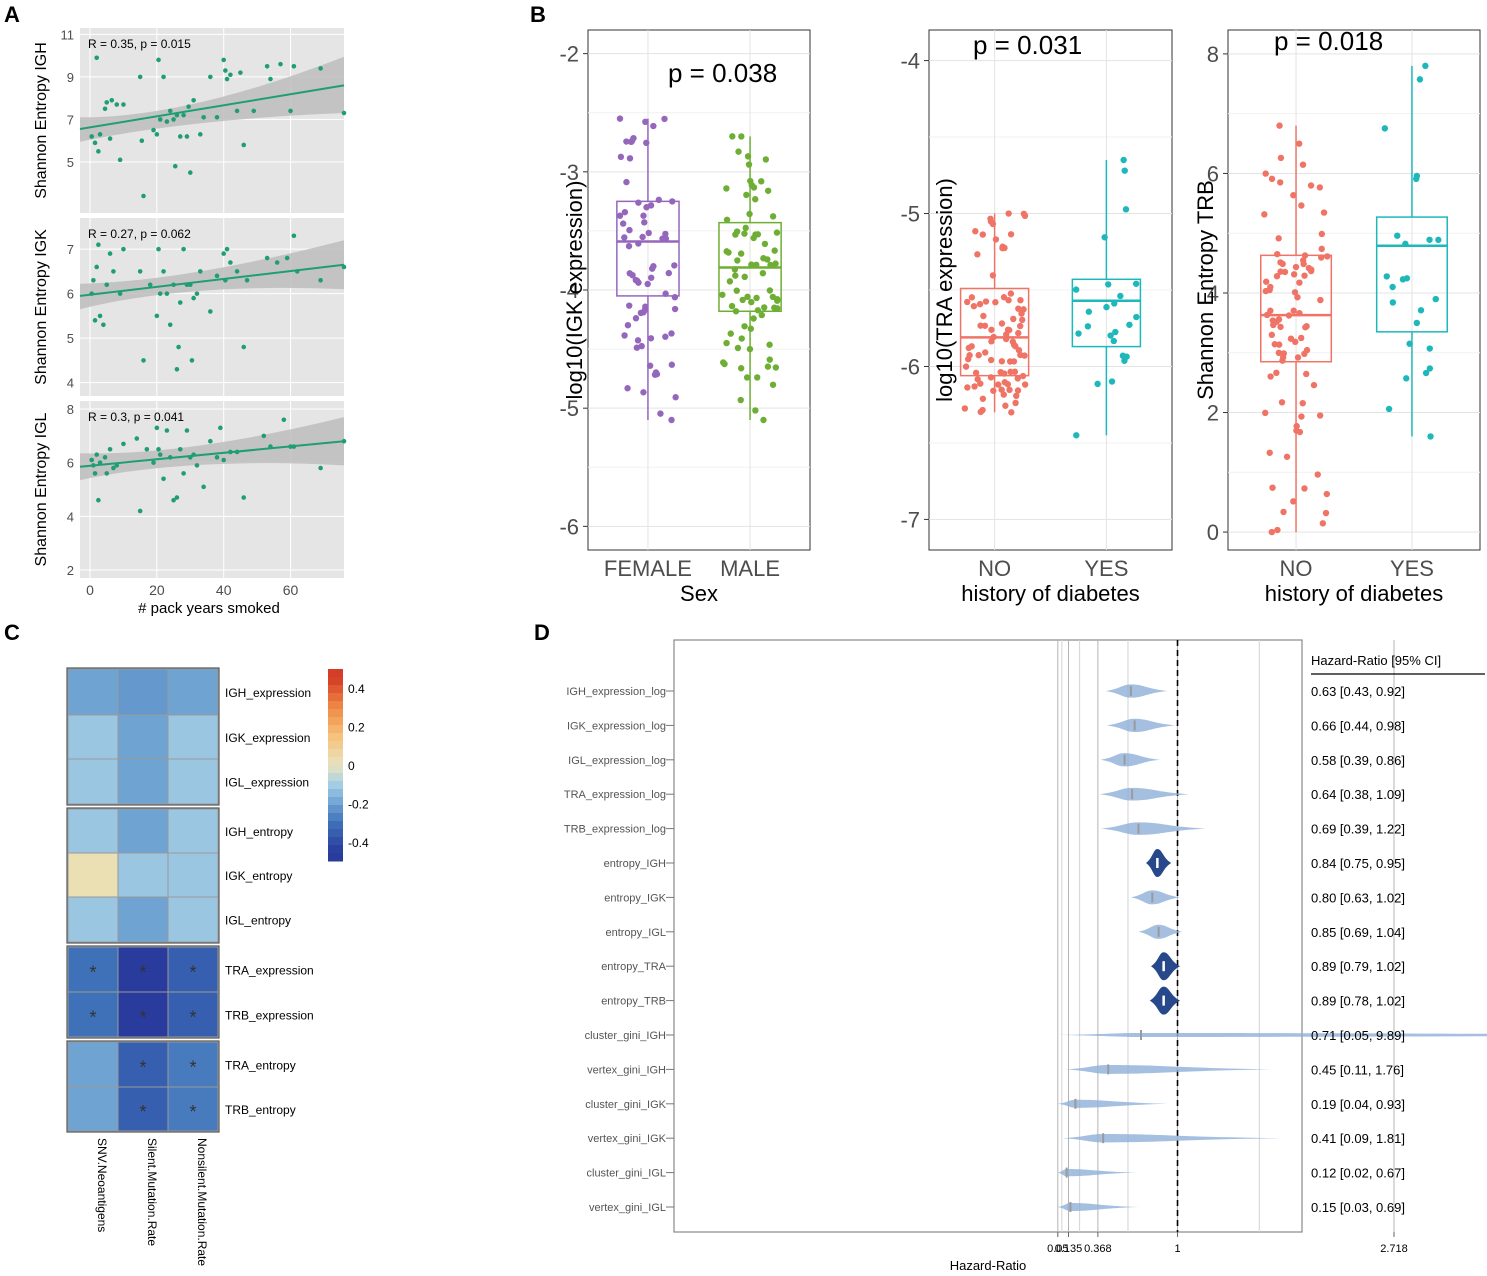  What do you see at coordinates (1296, 568) in the screenshot?
I see `x-tick-label: NO` at bounding box center [1296, 568].